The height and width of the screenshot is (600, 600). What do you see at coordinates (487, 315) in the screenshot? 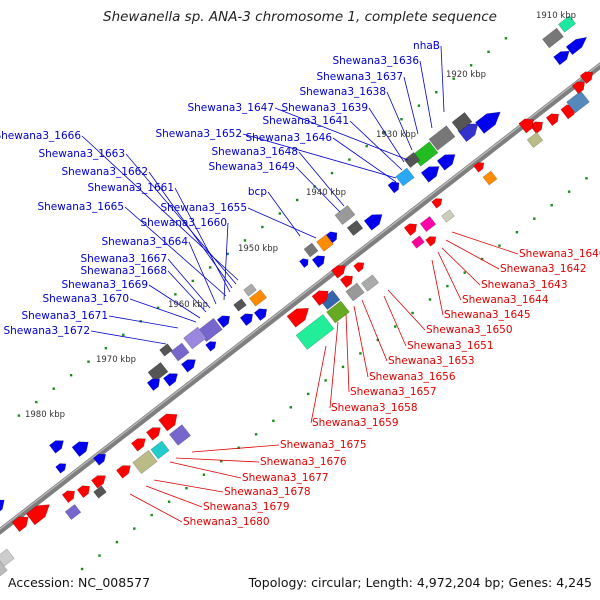
I see `right-gene-label: Shewana3_1645` at bounding box center [487, 315].